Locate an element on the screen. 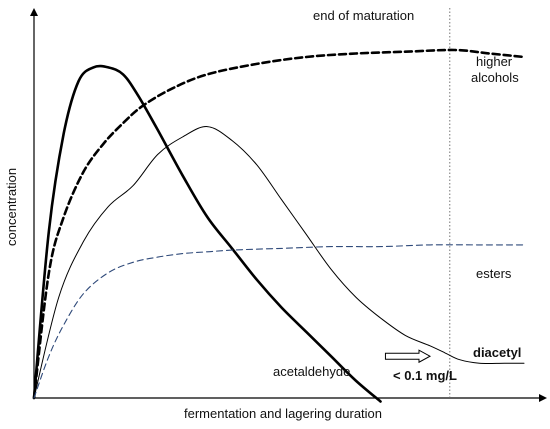 This screenshot has width=550, height=429. series-label-acetaldehyde: acetaldehyde is located at coordinates (311, 371).